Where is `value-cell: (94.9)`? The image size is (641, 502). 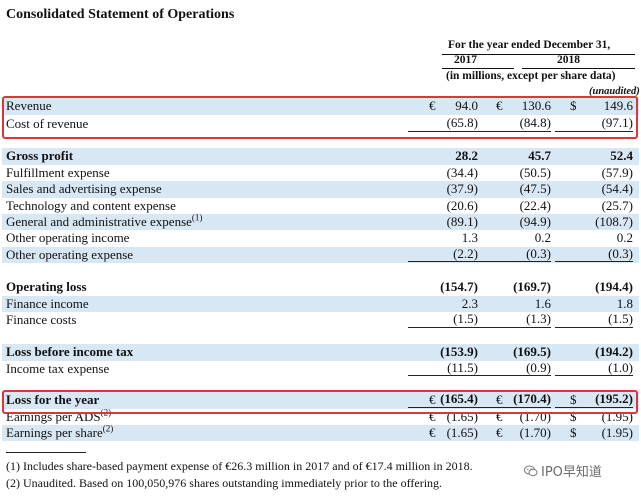 value-cell: (94.9) is located at coordinates (535, 221).